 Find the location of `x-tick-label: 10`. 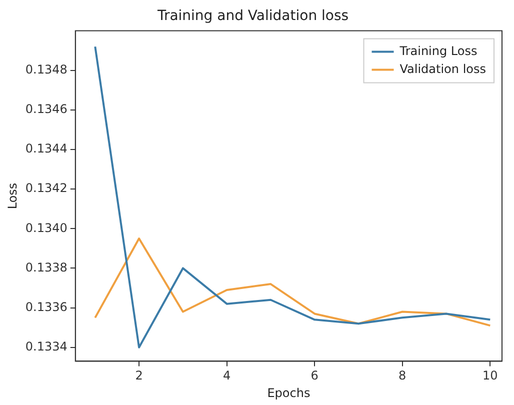

x-tick-label: 10 is located at coordinates (490, 375).